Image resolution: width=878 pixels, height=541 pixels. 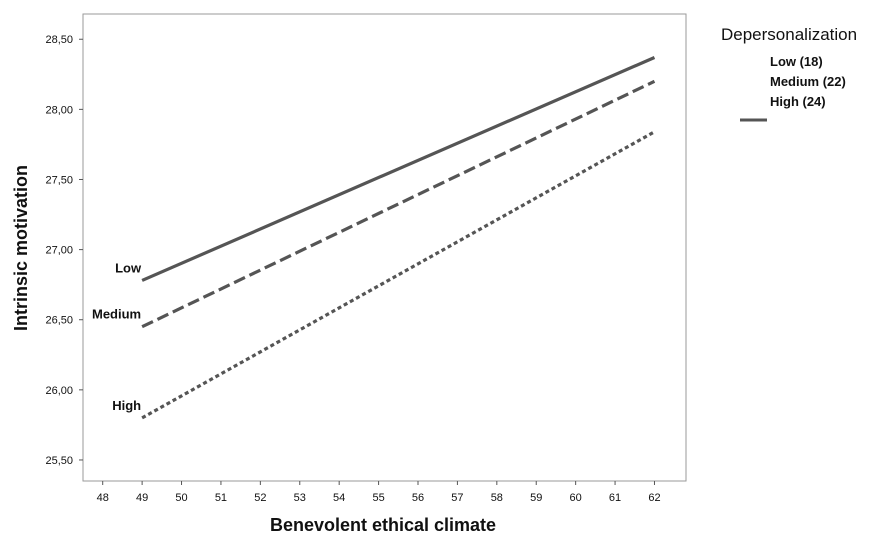 I want to click on legend-entry-low: Low (18), so click(x=796, y=61).